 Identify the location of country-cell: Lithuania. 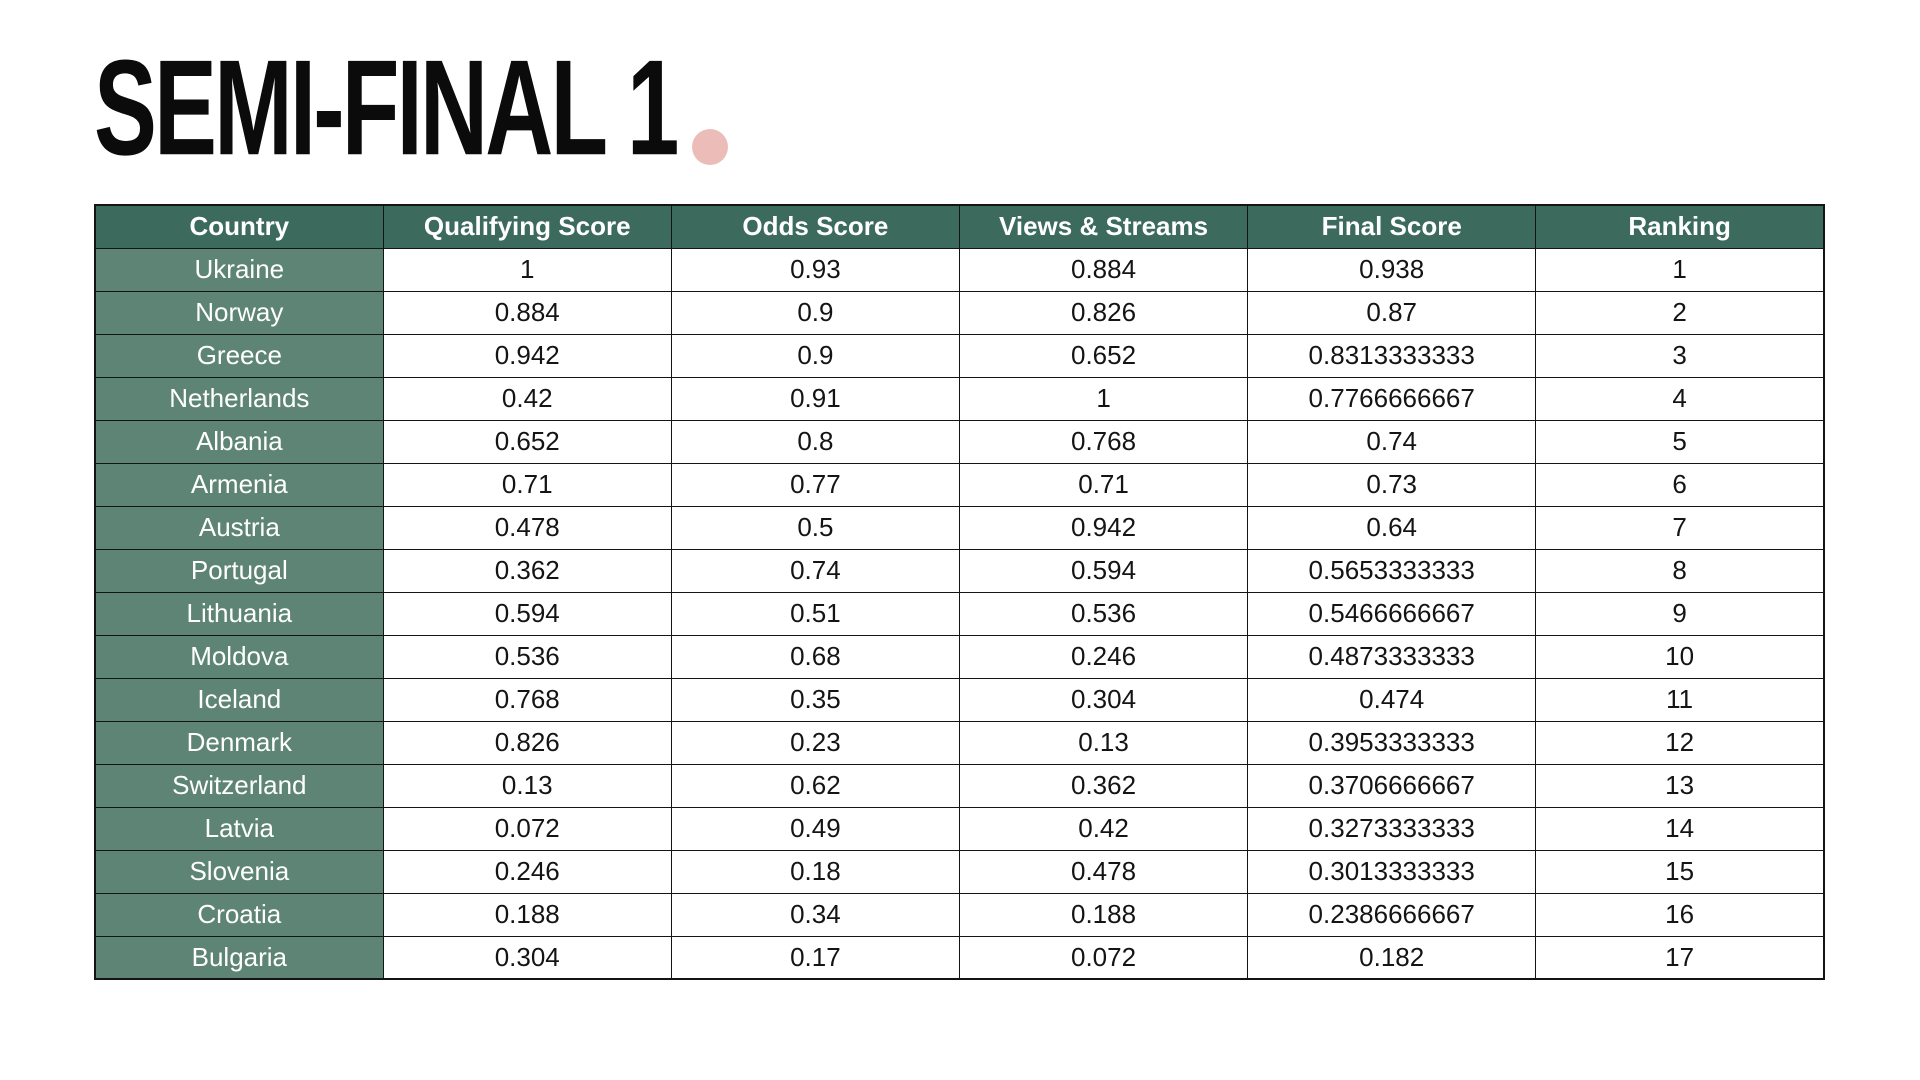
(239, 613).